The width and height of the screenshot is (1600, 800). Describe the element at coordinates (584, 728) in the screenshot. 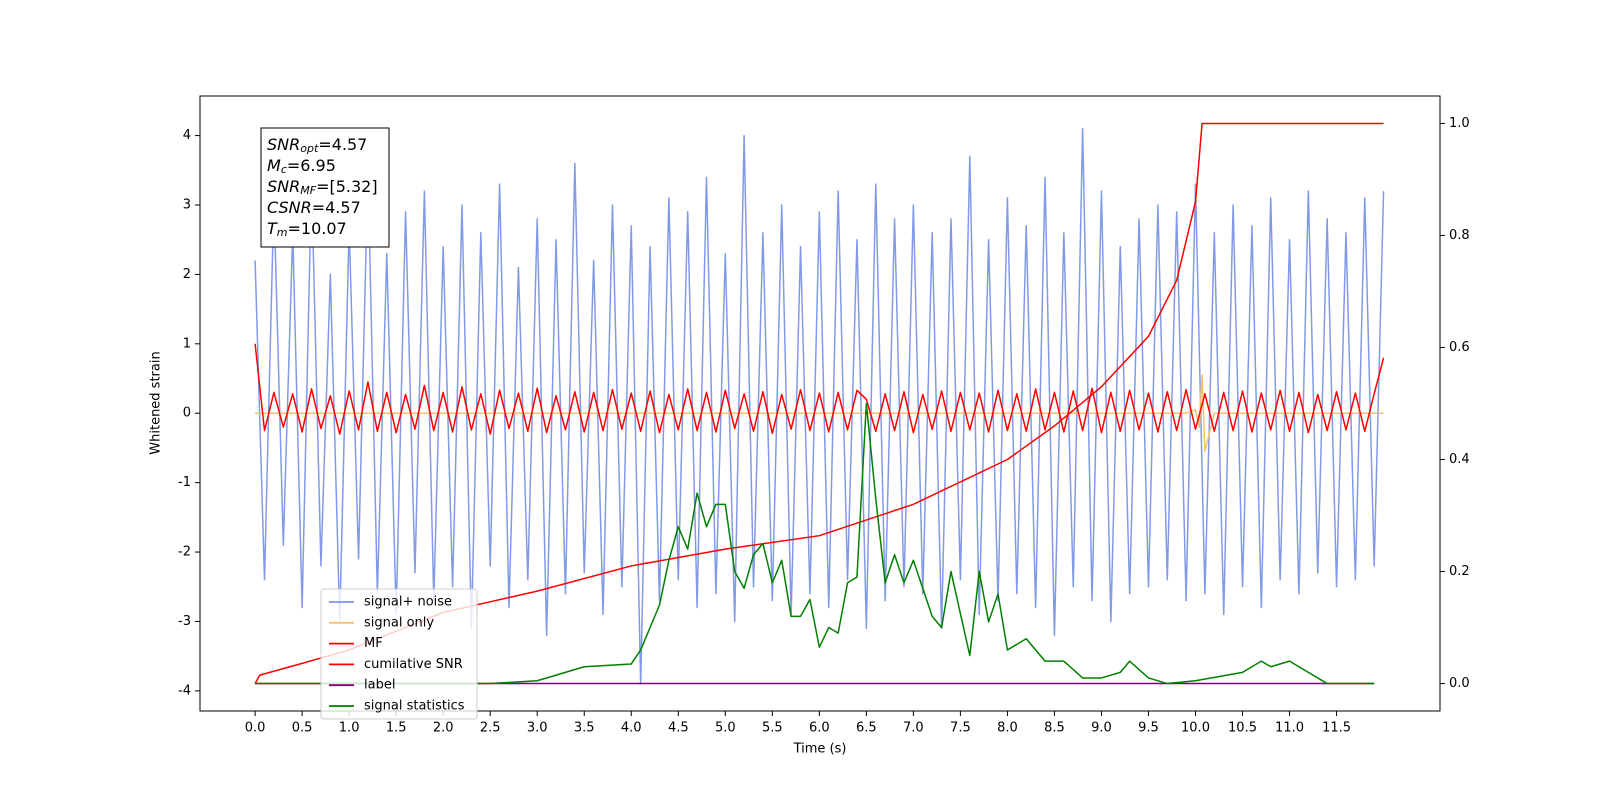

I see `x-tick-label: 3.5` at that location.